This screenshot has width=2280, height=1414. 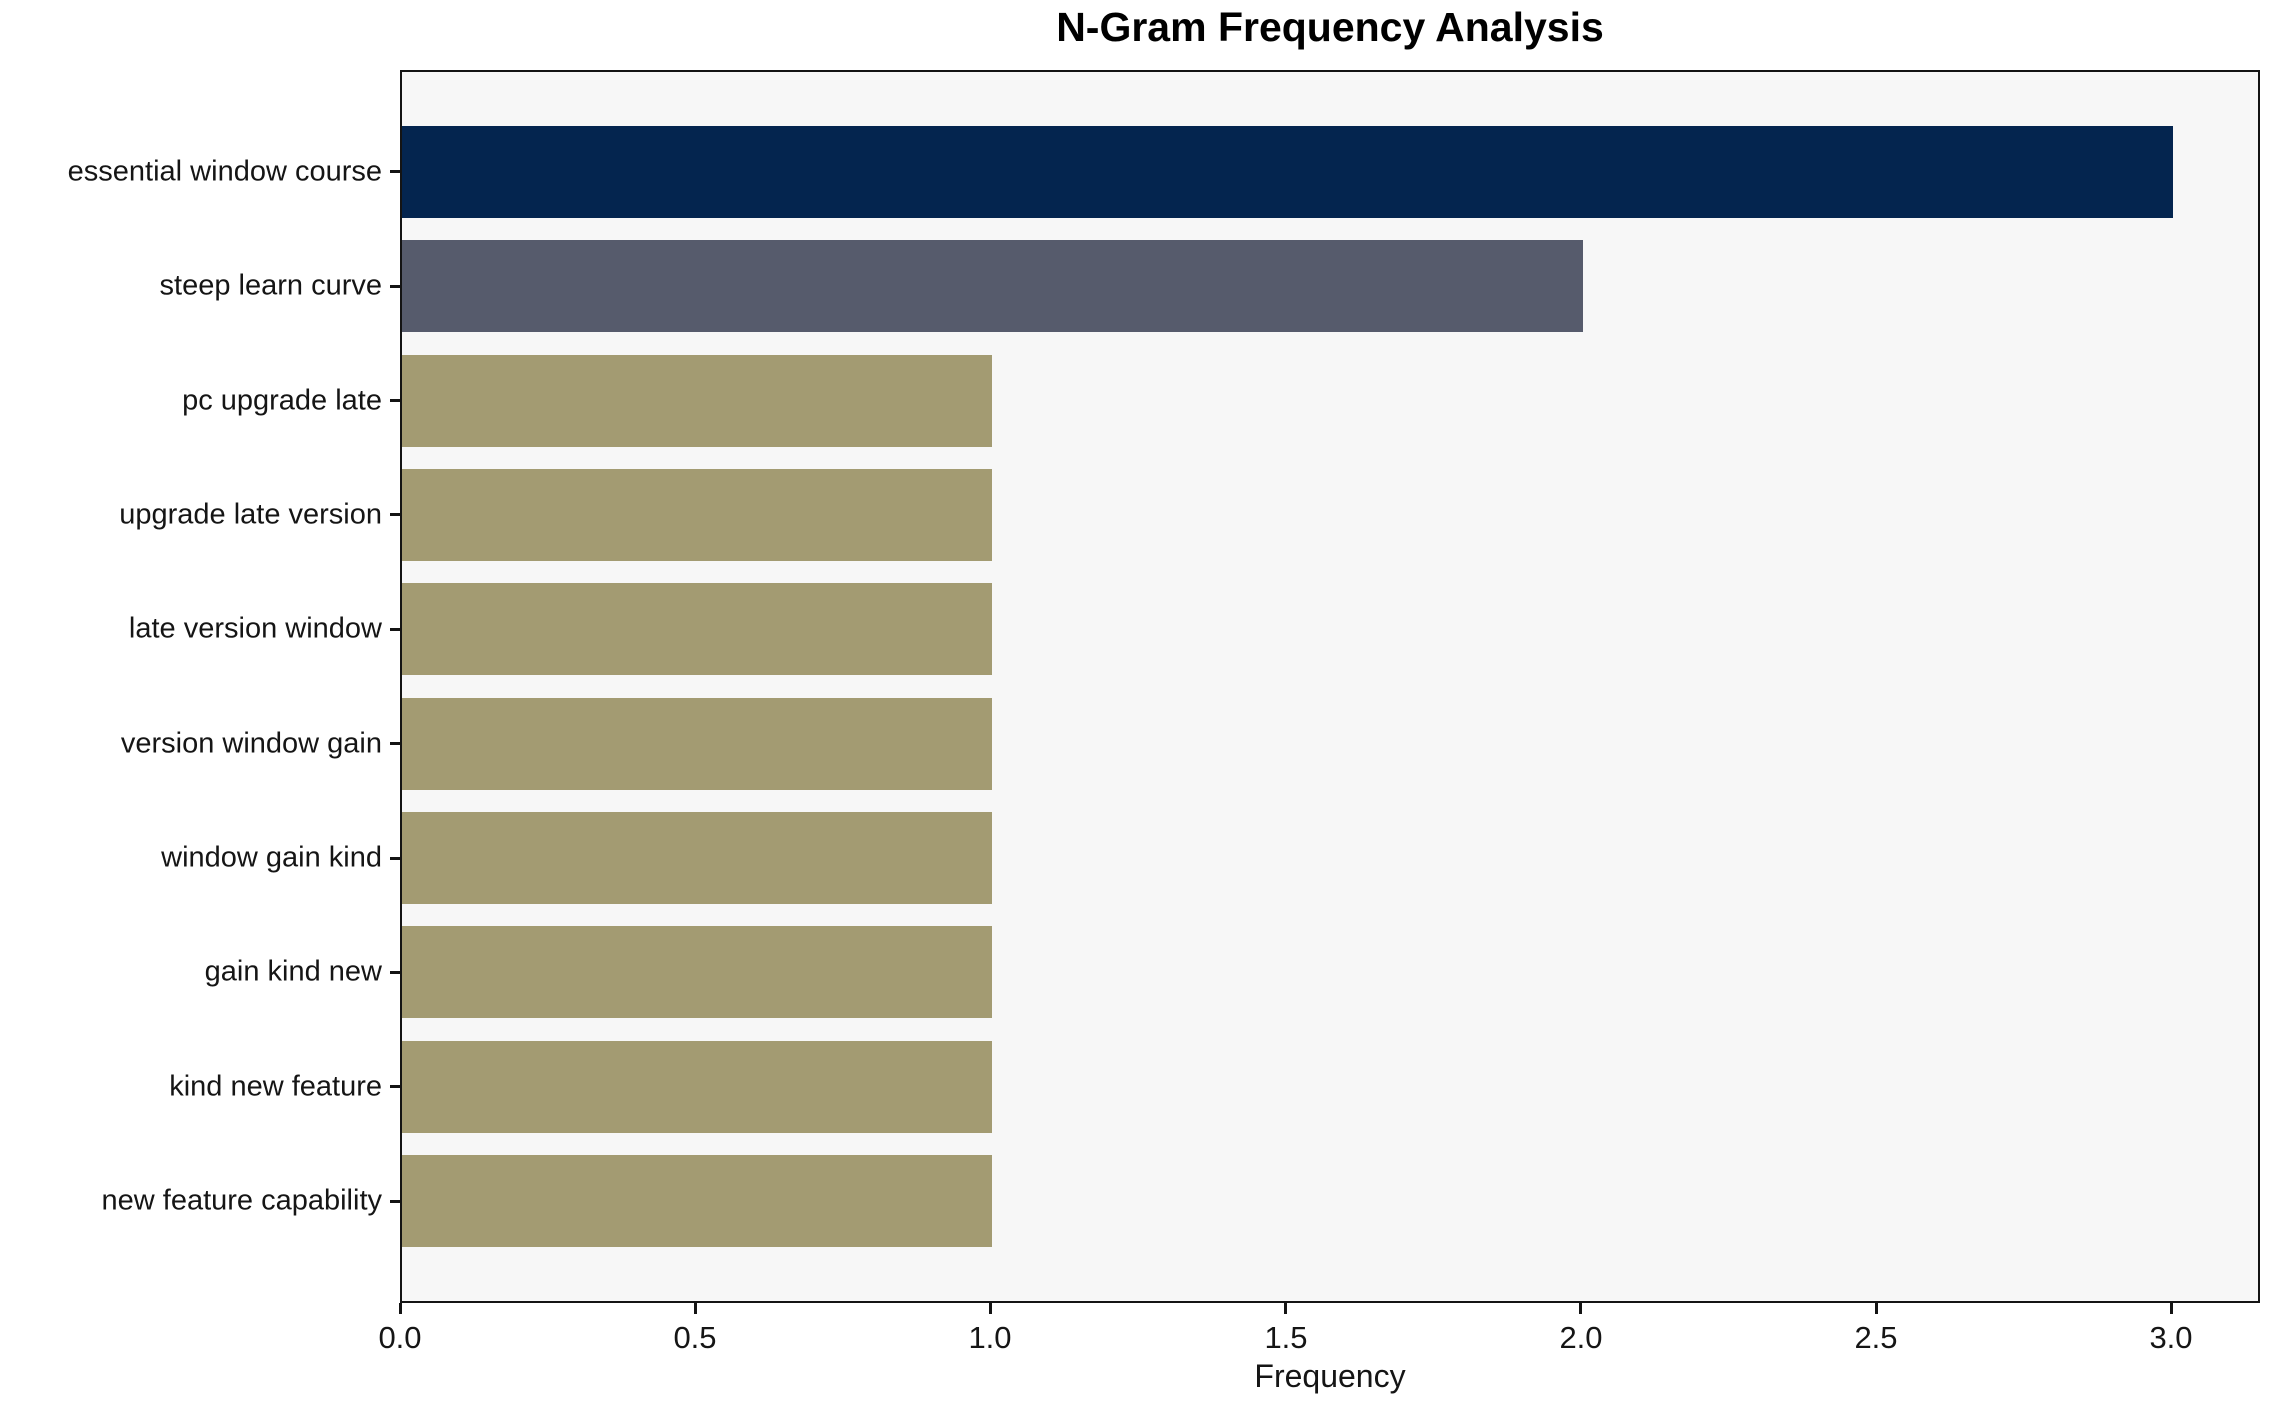 What do you see at coordinates (2171, 1337) in the screenshot?
I see `x-tick-label: 3.0` at bounding box center [2171, 1337].